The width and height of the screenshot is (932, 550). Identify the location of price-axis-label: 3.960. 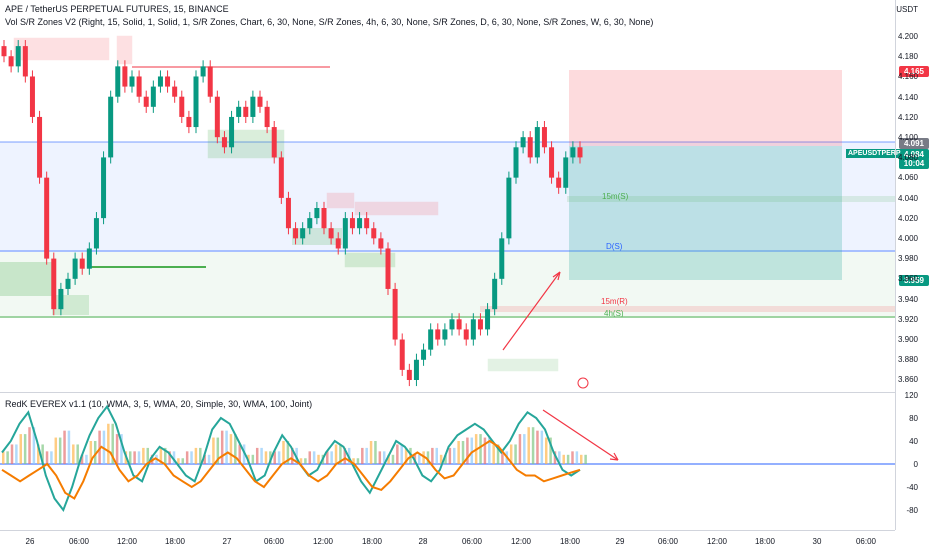
(907, 279).